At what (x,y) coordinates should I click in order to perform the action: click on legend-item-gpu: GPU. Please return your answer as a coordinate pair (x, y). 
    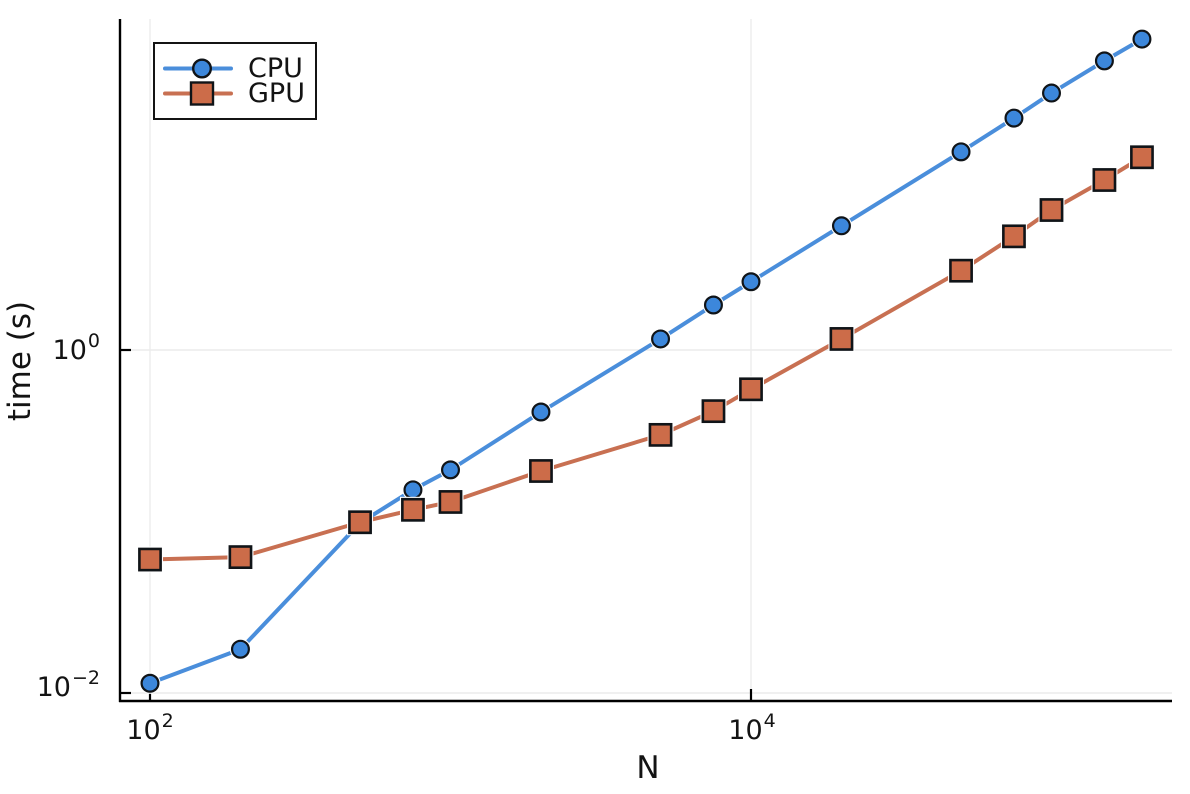
    Looking at the image, I should click on (234, 93).